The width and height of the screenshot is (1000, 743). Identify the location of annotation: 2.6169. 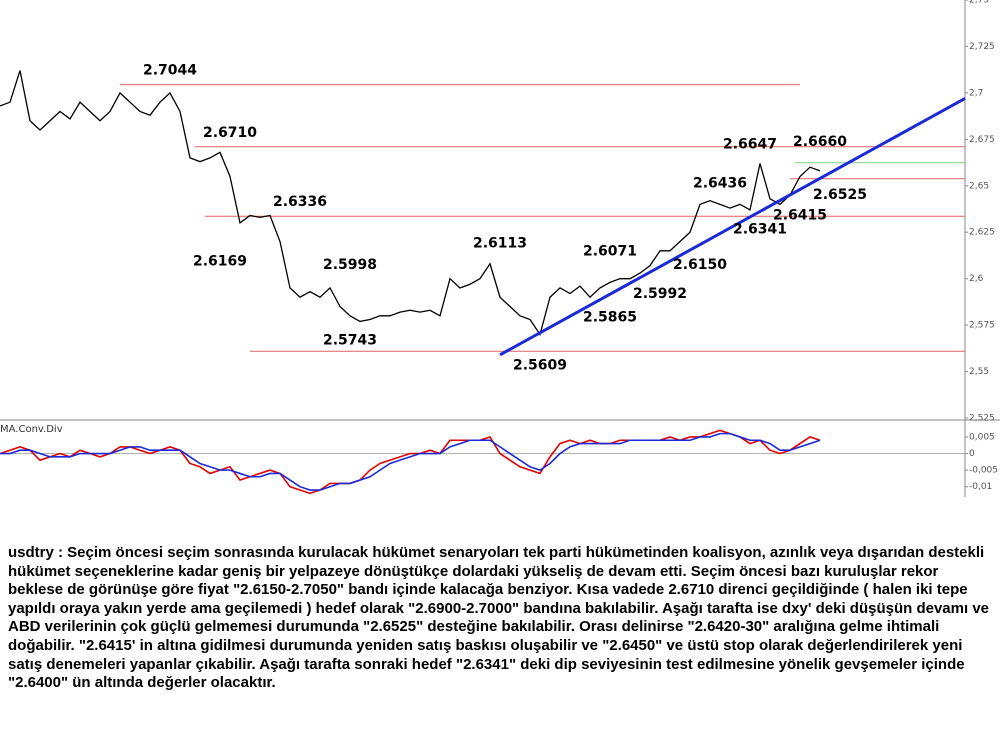
(220, 261).